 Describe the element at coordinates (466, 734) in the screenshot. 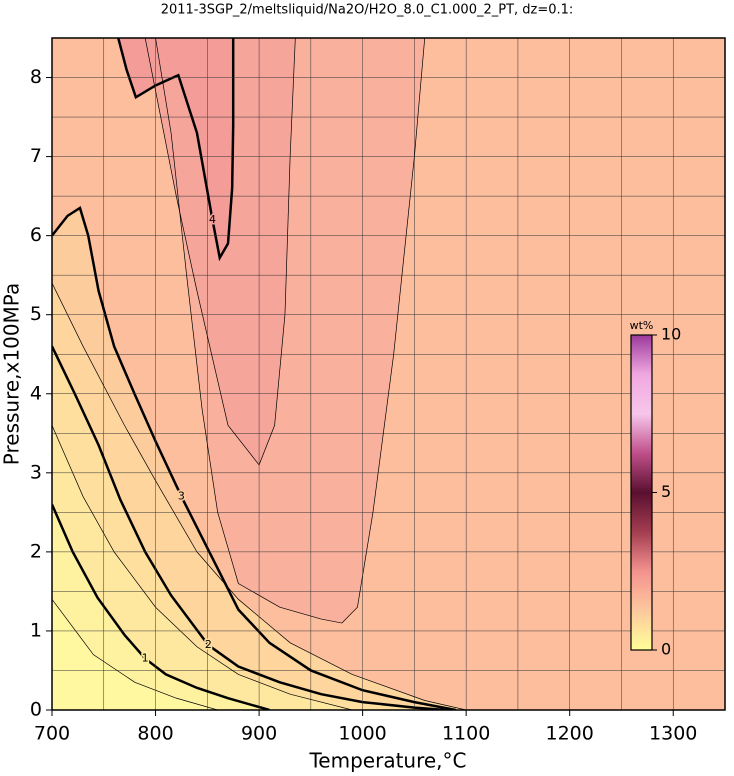

I see `x-tick-label: 1100` at that location.